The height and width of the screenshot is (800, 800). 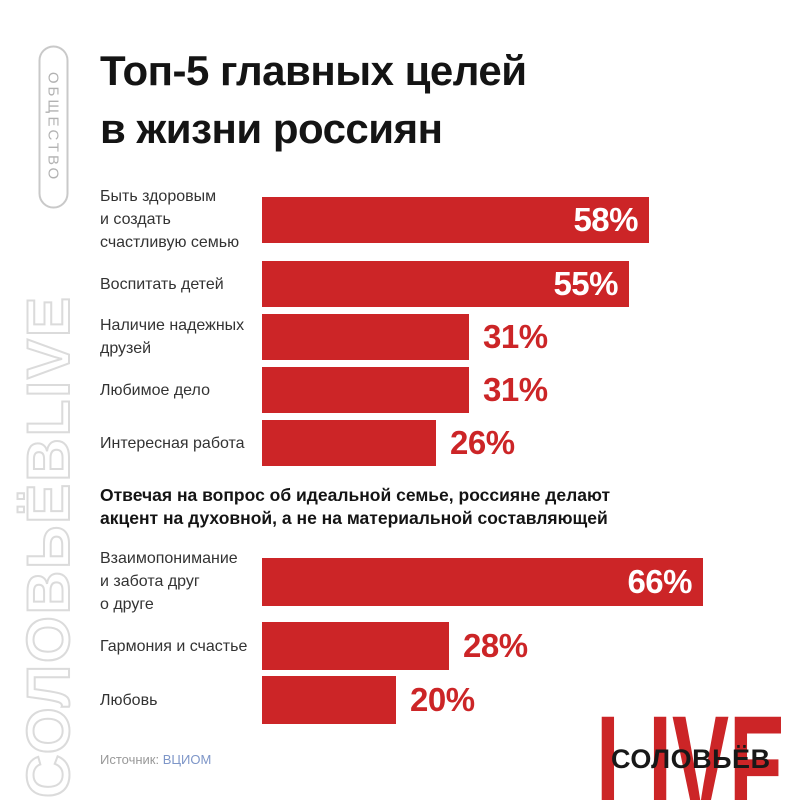 I want to click on bar-category-label: Любовь, so click(x=129, y=700).